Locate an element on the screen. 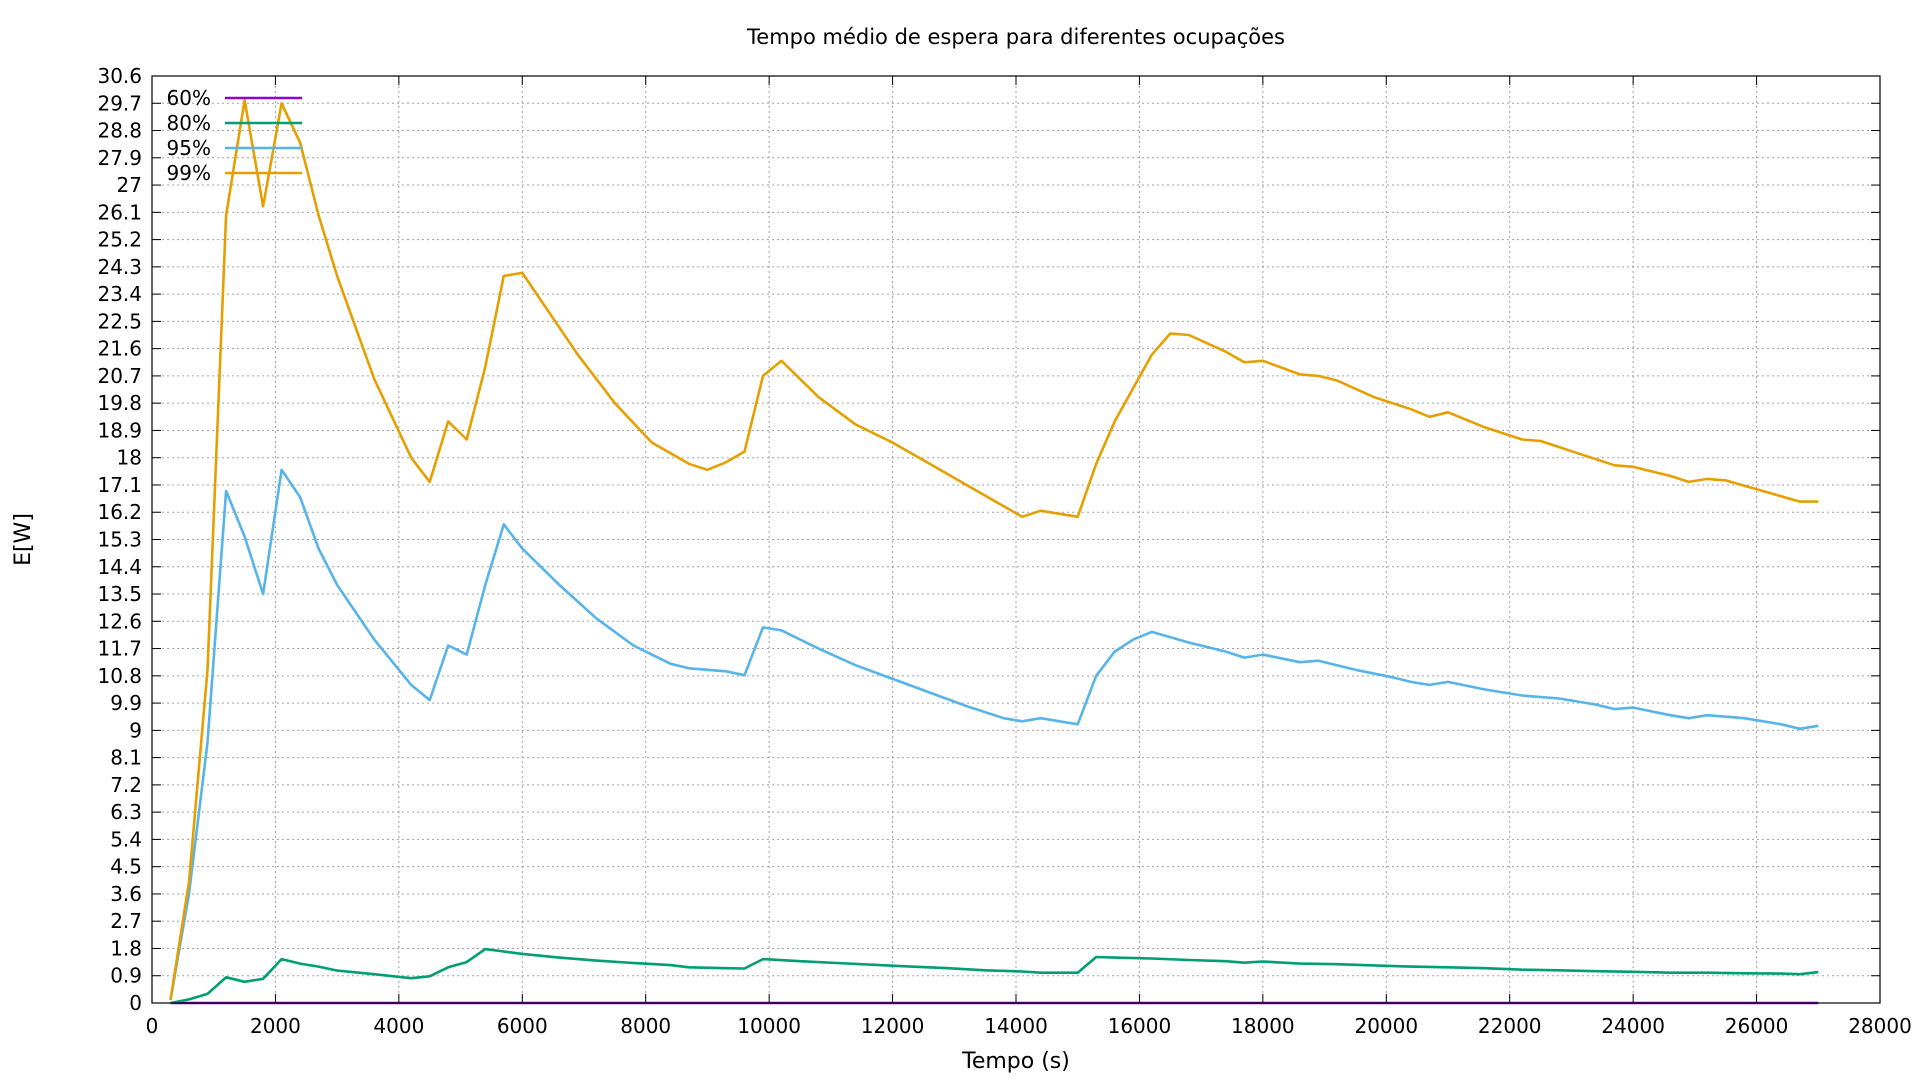  y-tick-label: 26.1 is located at coordinates (119, 212).